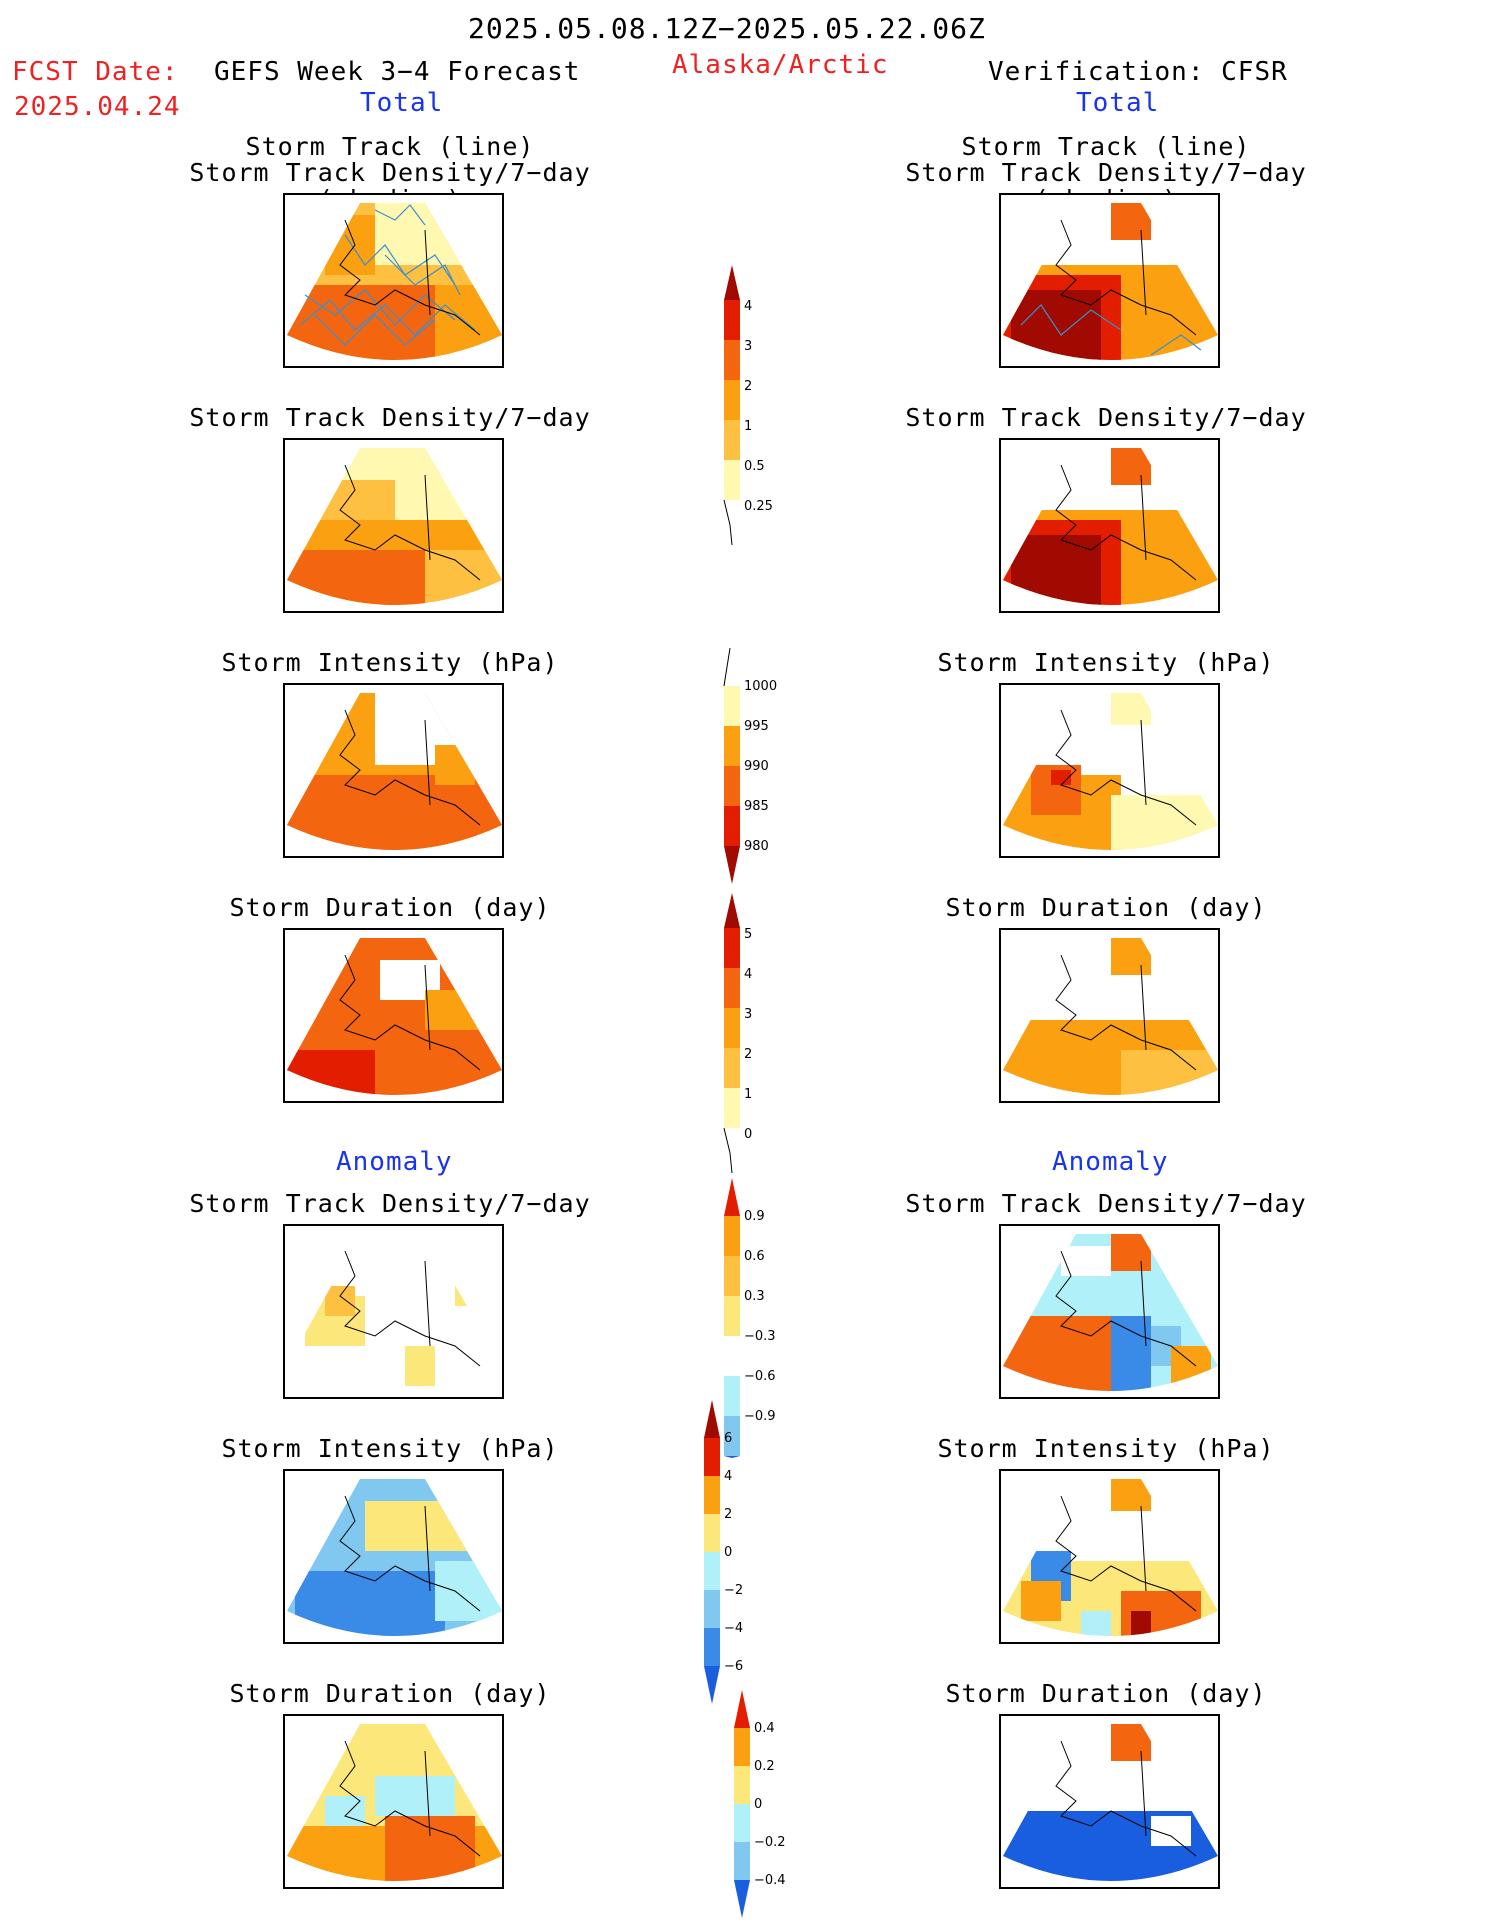 Image resolution: width=1487 pixels, height=1925 pixels. I want to click on cbar-intensity-l3: 985, so click(756, 806).